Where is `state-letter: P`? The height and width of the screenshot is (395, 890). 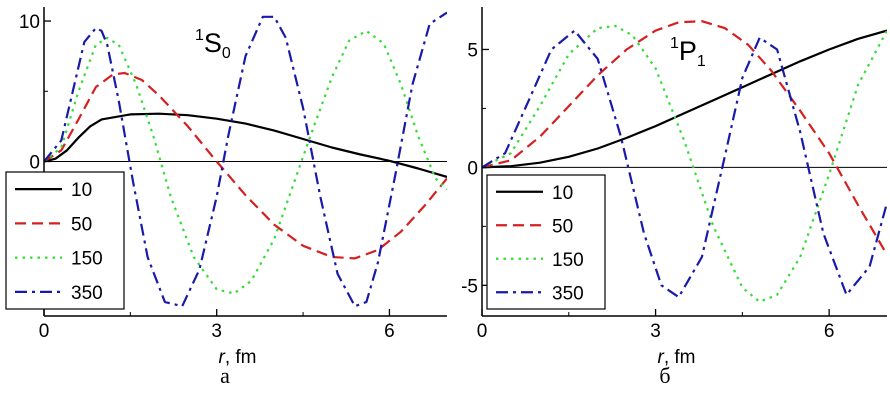
state-letter: P is located at coordinates (688, 51).